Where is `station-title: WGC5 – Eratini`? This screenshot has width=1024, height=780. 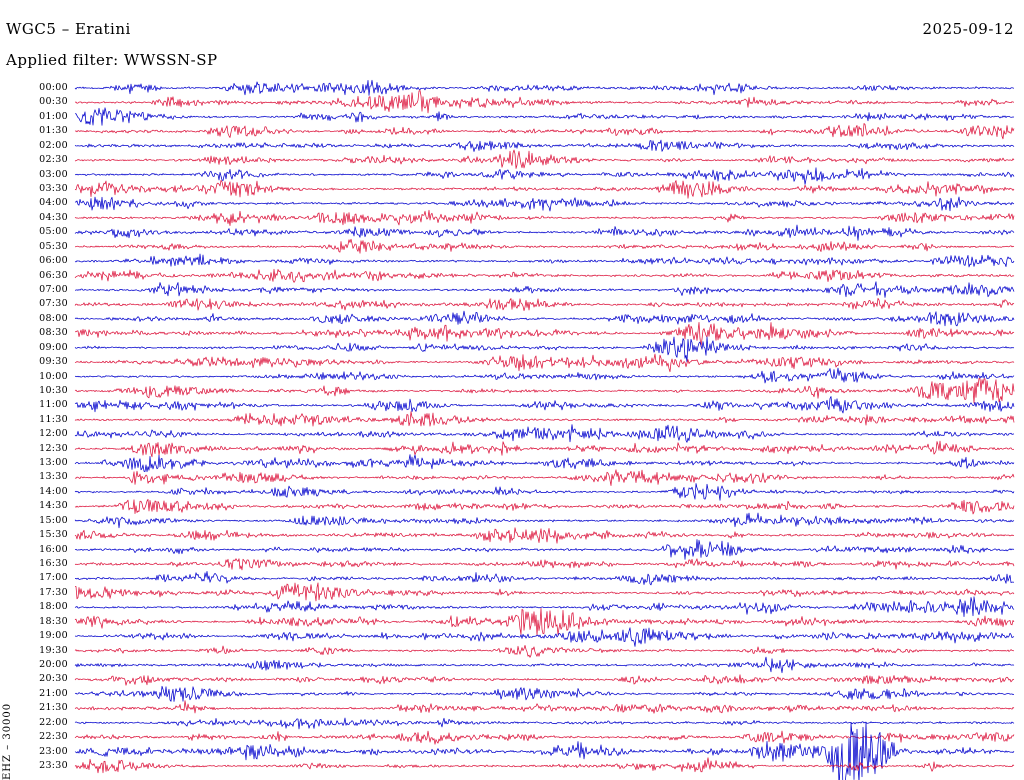
station-title: WGC5 – Eratini is located at coordinates (68, 29).